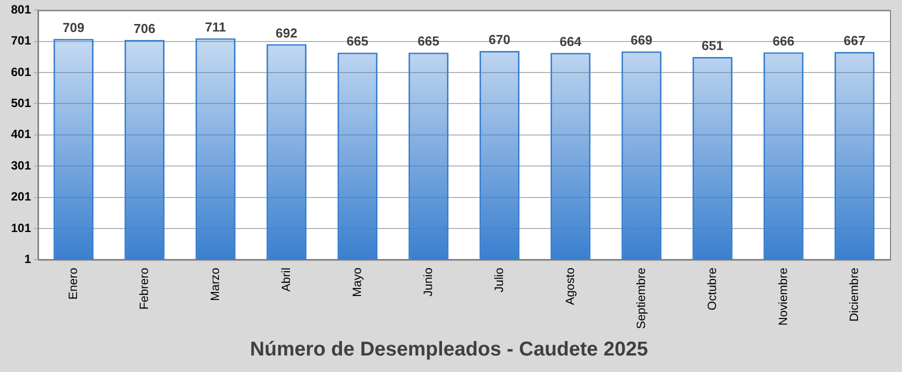 This screenshot has width=902, height=372. Describe the element at coordinates (711, 288) in the screenshot. I see `x-tick-label: Octubre` at that location.